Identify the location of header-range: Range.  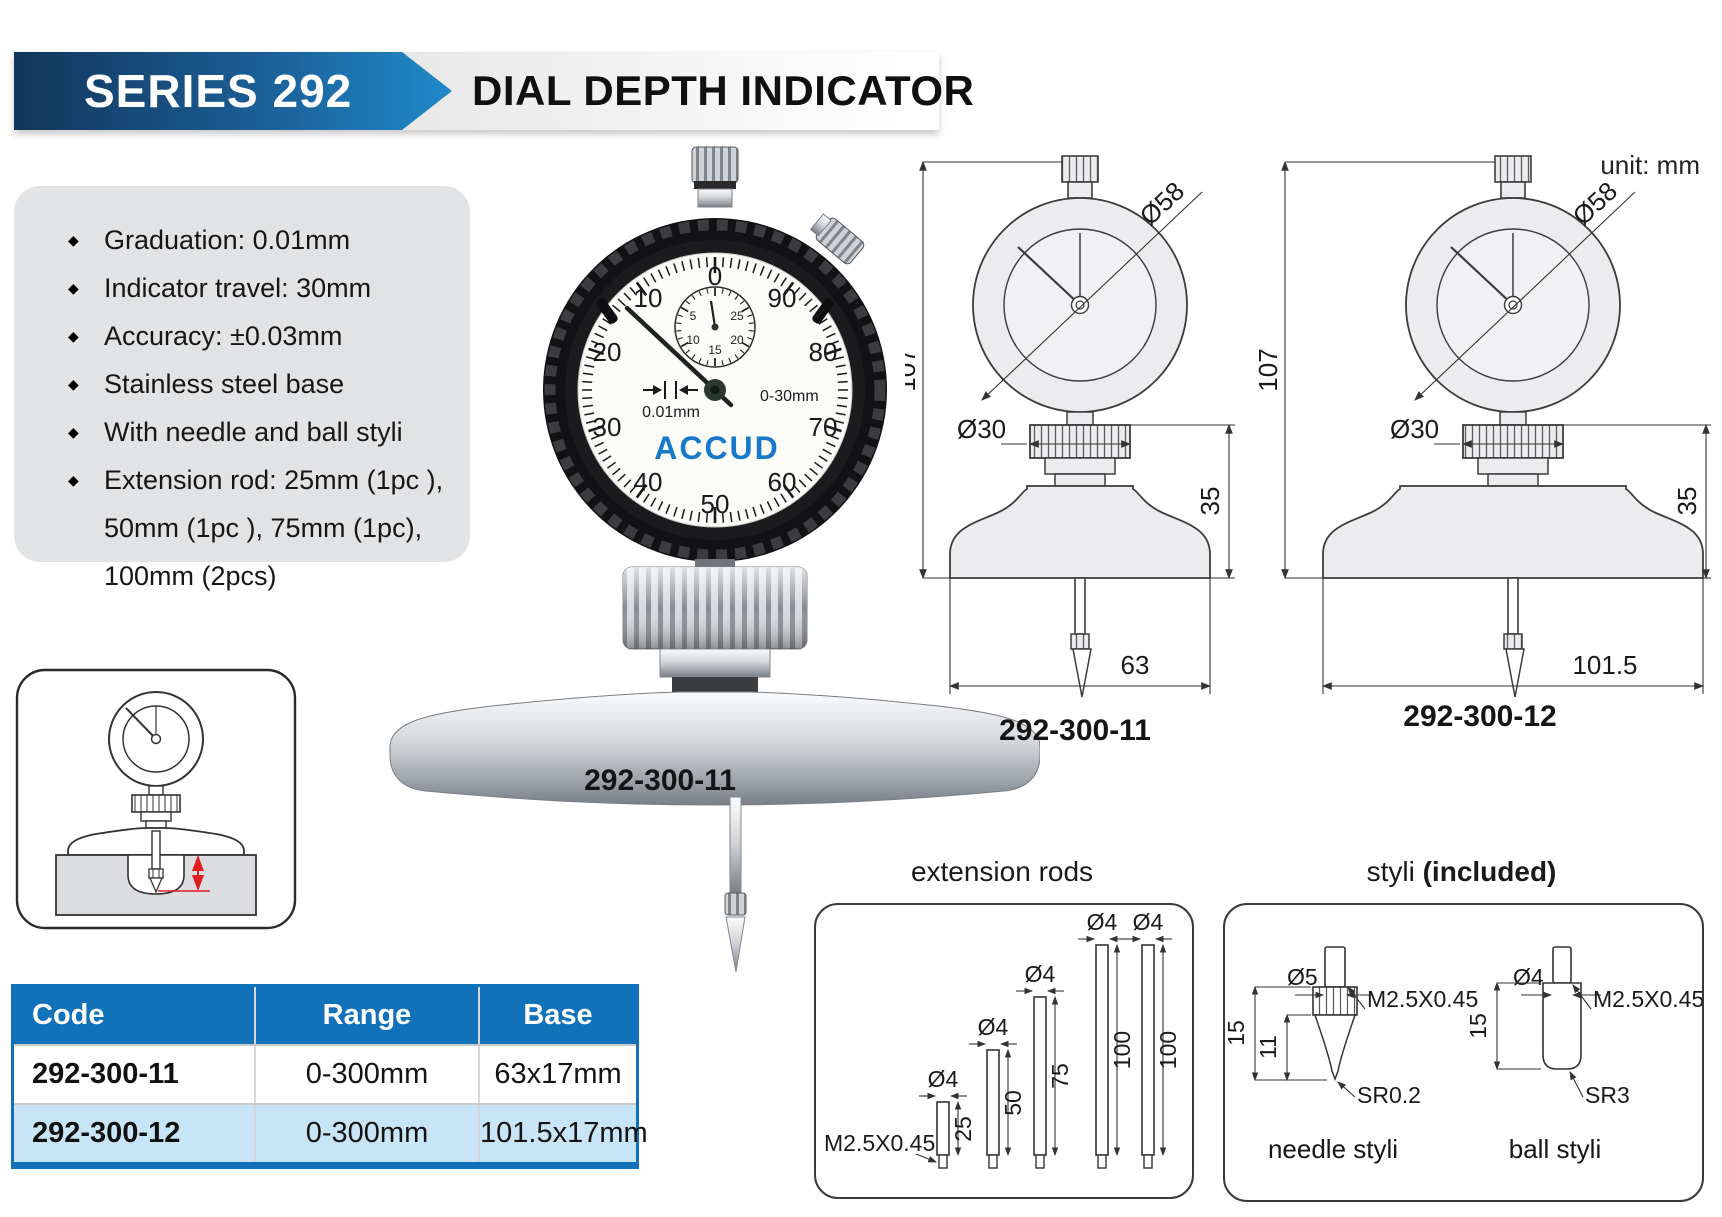
(366, 1015).